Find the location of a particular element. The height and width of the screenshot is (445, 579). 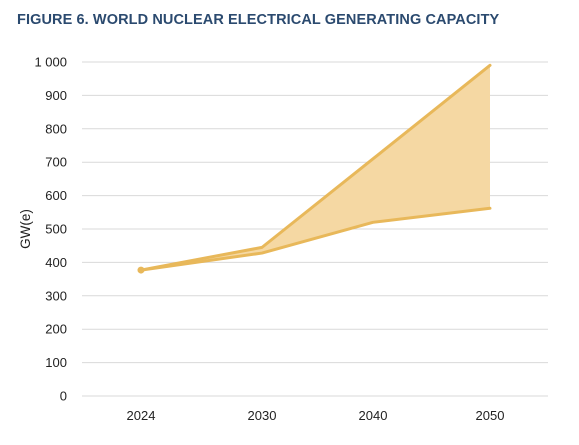

y-tick-label: 400 is located at coordinates (56, 262).